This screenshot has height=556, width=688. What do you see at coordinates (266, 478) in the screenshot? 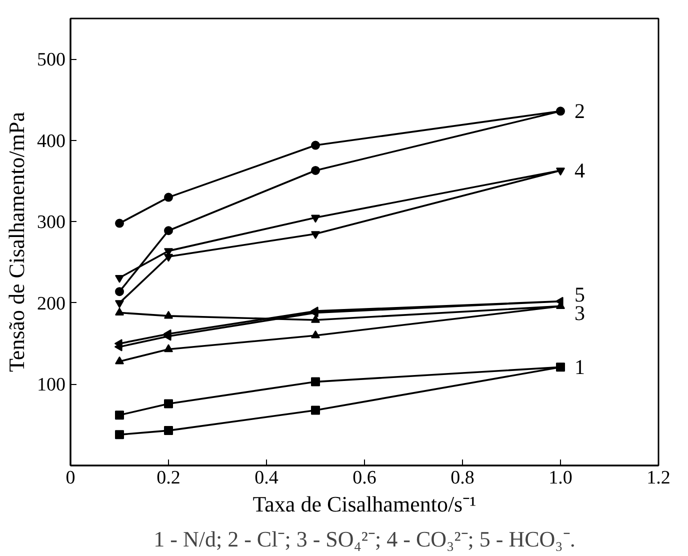
I see `x-tick-label: 0.4` at bounding box center [266, 478].